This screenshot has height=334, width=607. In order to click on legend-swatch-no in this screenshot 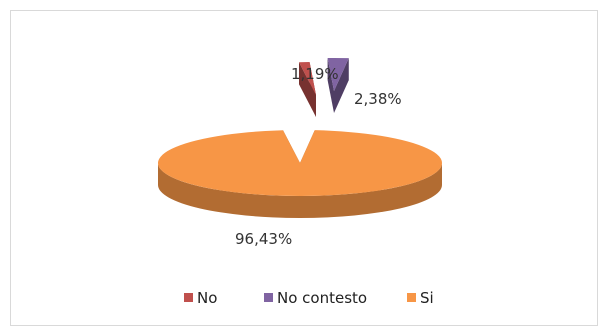, I will do `click(188, 297)`.